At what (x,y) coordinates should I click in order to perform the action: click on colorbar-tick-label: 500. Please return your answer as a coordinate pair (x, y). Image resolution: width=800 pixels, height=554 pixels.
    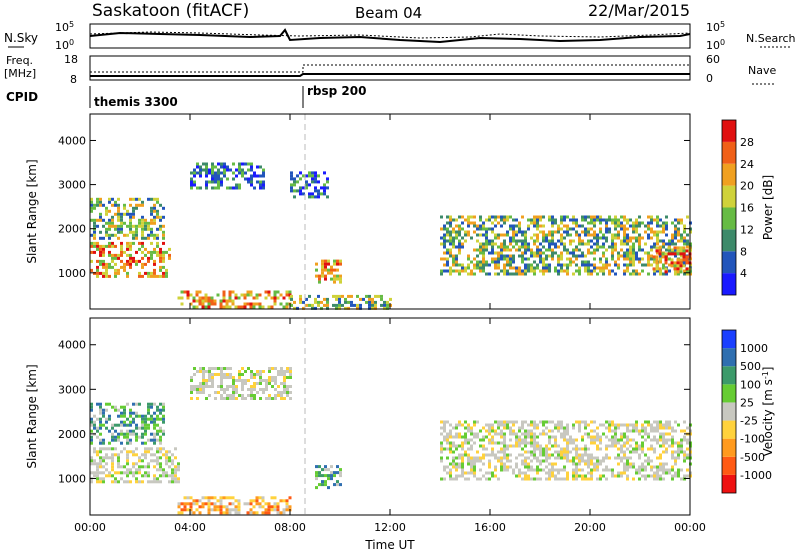
    Looking at the image, I should click on (750, 366).